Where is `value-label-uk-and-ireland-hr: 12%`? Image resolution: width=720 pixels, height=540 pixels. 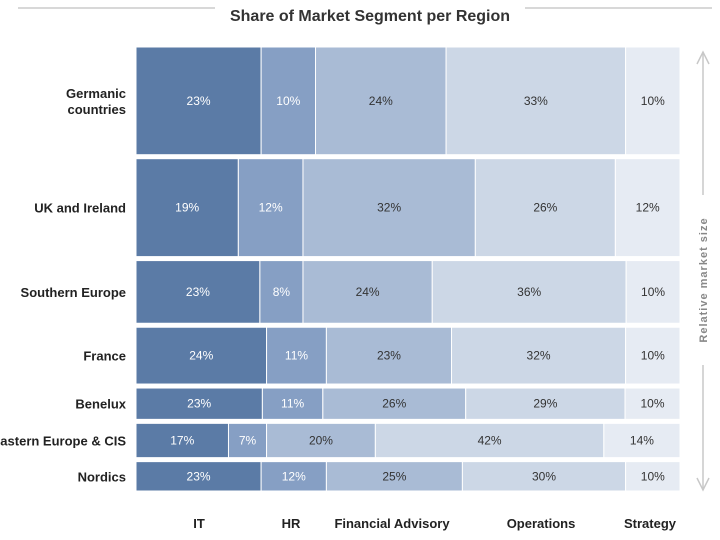 value-label-uk-and-ireland-hr: 12% is located at coordinates (271, 208).